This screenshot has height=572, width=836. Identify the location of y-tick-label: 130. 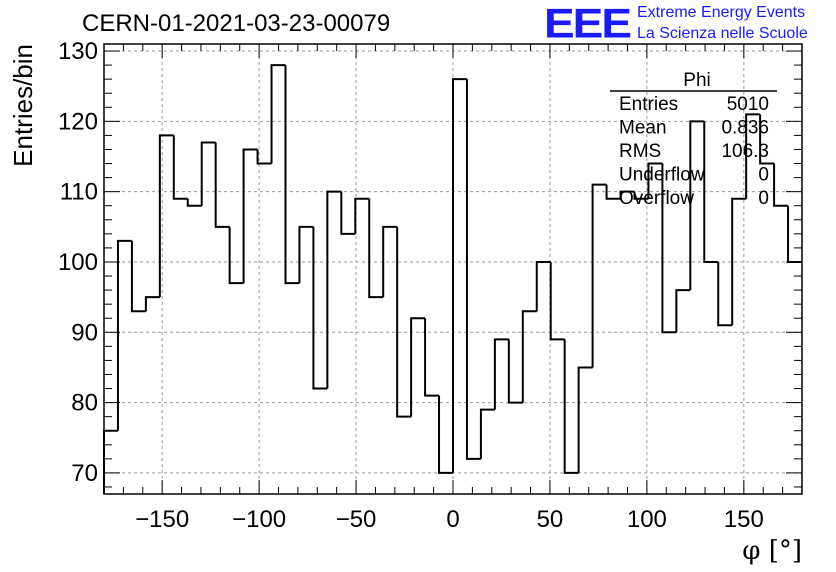
(78, 51).